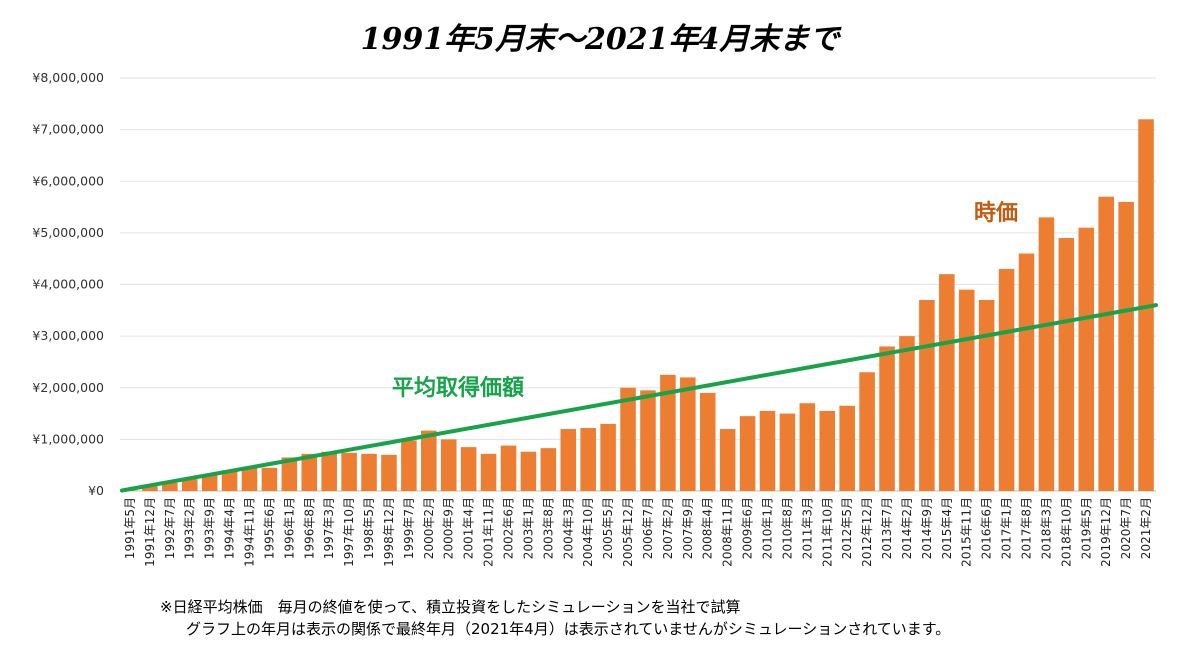  Describe the element at coordinates (130, 528) in the screenshot. I see `x-tick-label: 1991年5月` at that location.